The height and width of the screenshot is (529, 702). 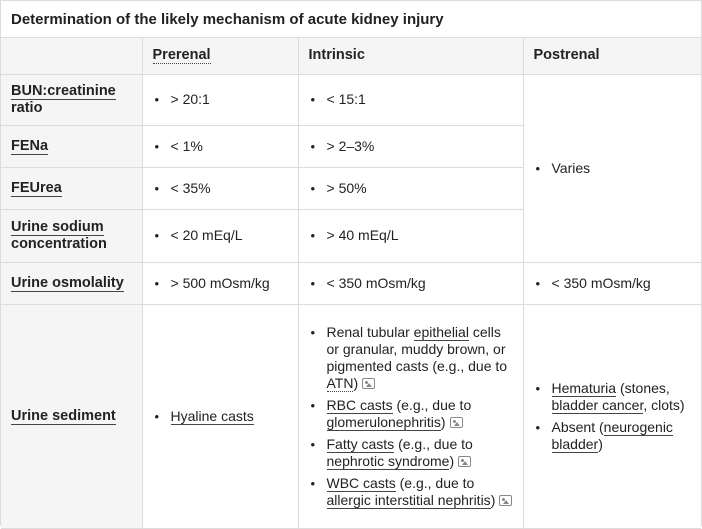 I want to click on list-item: > 50%, so click(x=412, y=188).